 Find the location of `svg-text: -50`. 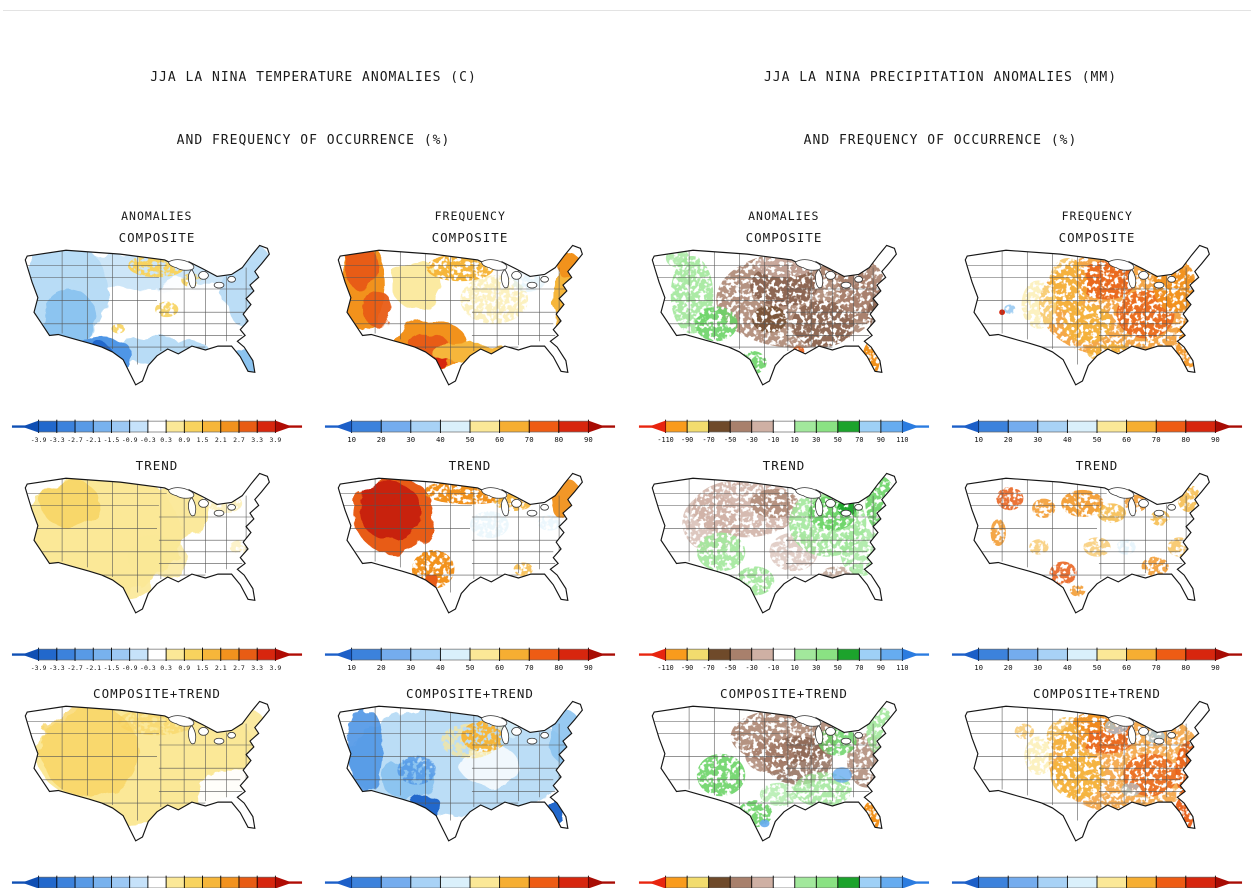

svg-text: -50 is located at coordinates (730, 440).